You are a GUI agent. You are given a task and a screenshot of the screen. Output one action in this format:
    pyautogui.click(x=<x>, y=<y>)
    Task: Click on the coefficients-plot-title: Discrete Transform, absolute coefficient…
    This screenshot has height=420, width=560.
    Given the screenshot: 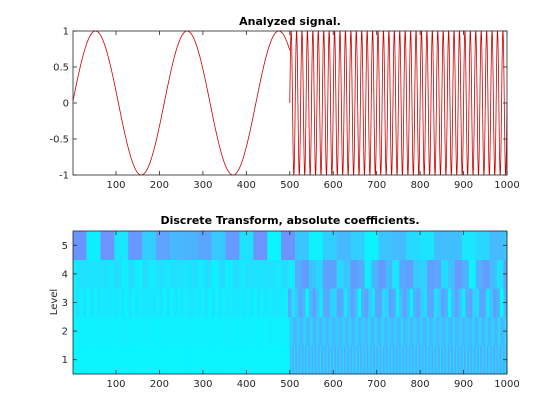 What is the action you would take?
    pyautogui.click(x=289, y=220)
    